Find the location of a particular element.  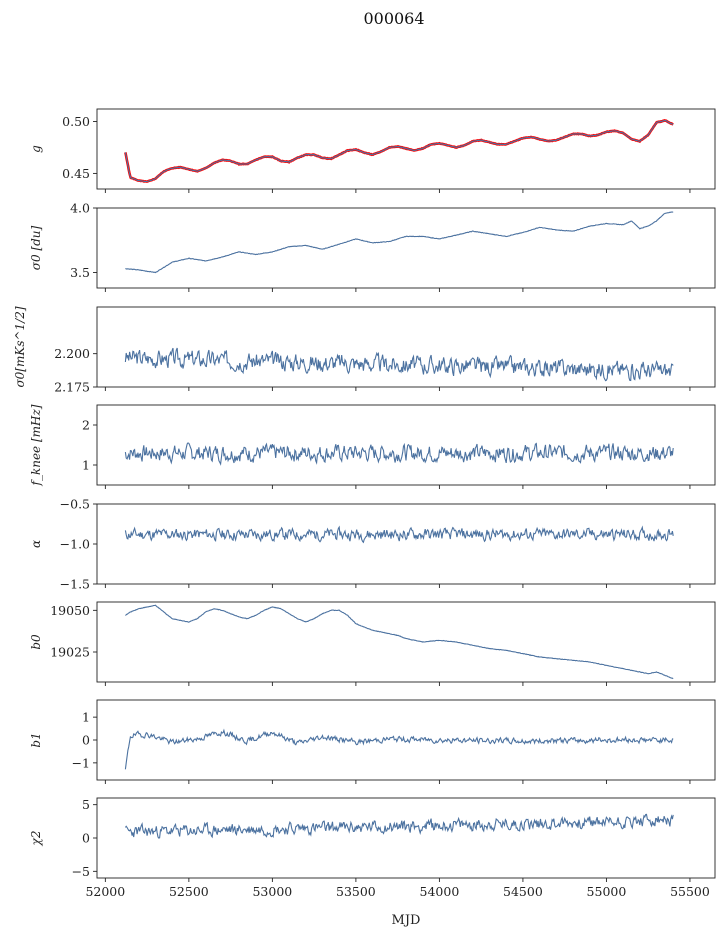

x-axis-label: MJD is located at coordinates (406, 920).